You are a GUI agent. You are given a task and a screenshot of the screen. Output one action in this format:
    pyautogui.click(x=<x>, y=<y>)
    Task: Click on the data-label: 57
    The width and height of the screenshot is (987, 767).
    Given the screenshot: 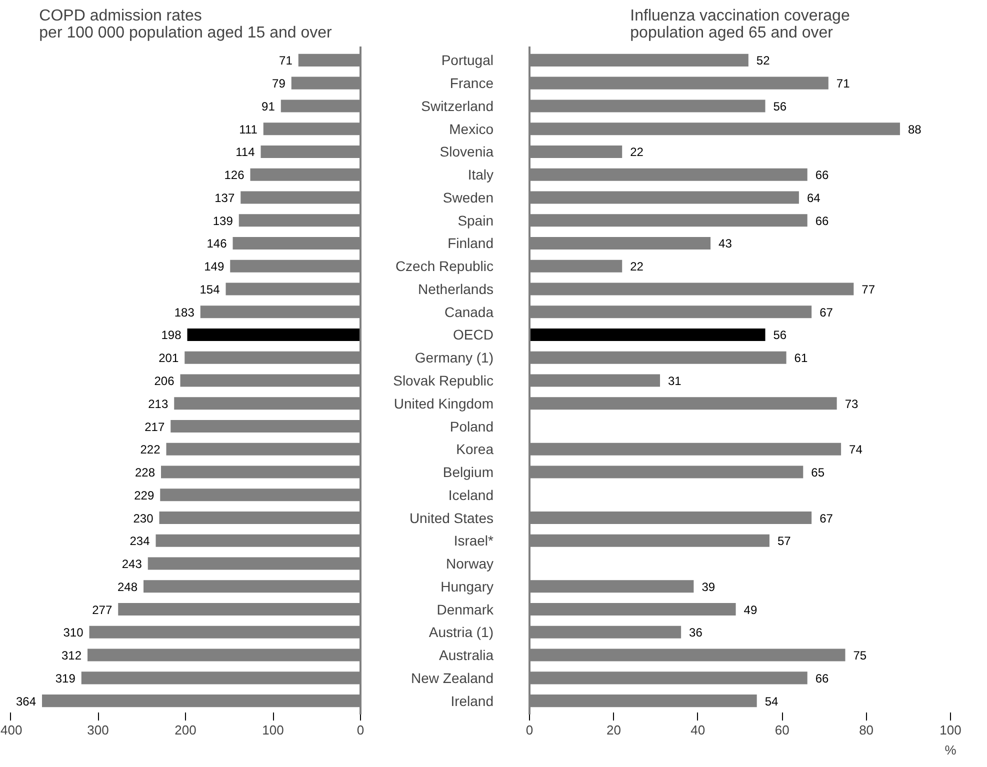 What is the action you would take?
    pyautogui.click(x=784, y=541)
    